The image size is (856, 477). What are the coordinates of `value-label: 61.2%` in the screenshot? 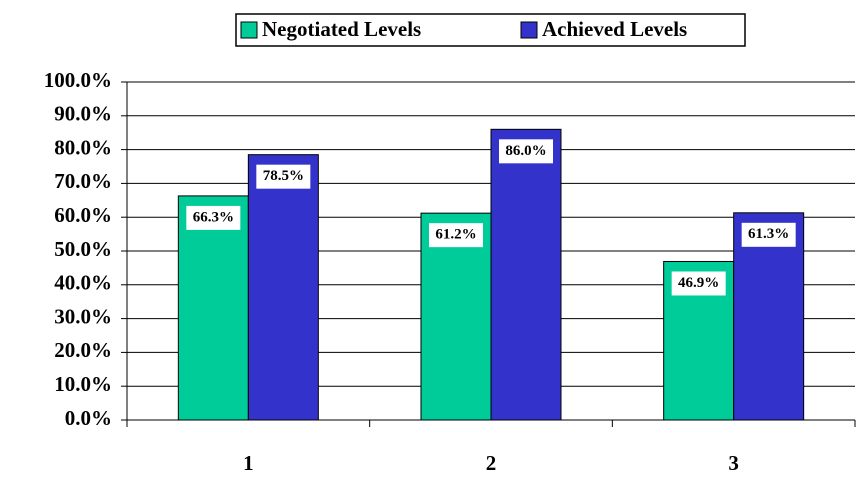 It's located at (455, 235).